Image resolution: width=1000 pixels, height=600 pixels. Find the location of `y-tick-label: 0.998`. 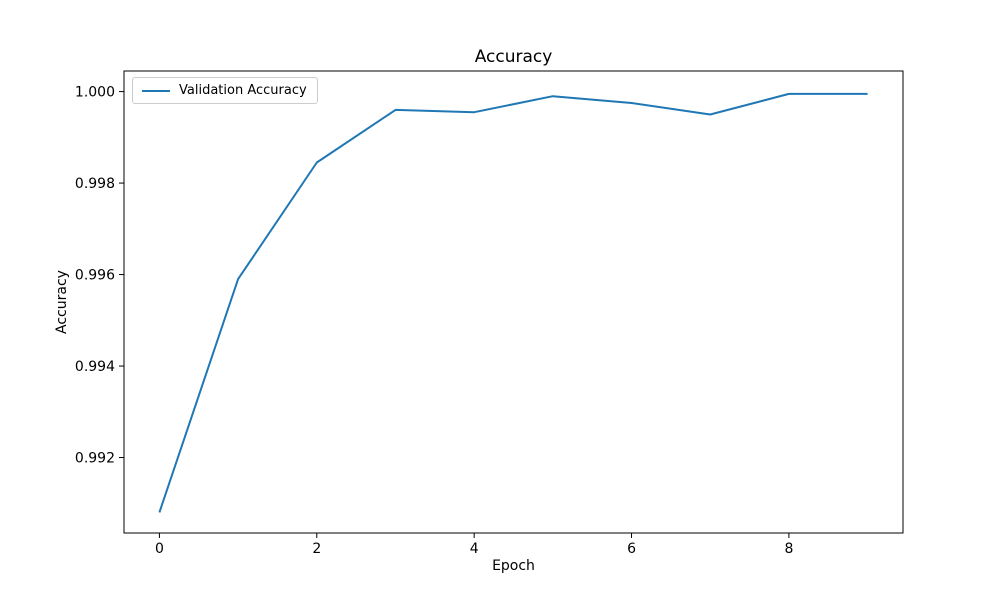

y-tick-label: 0.998 is located at coordinates (95, 184).